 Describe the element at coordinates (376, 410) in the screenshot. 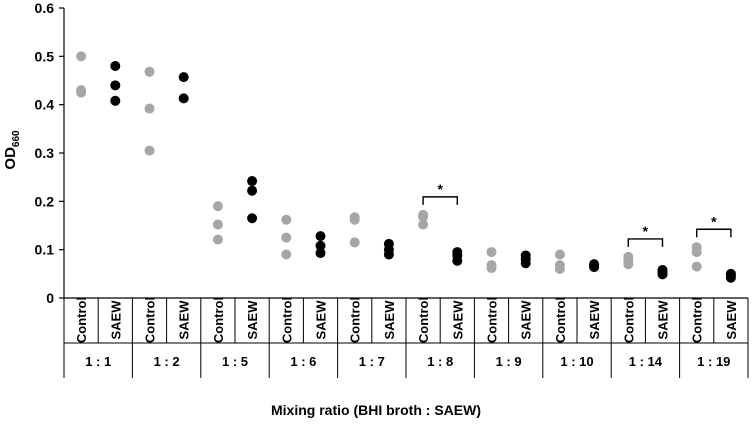

I see `x-axis-label: Mixing ratio (BHI broth : SAEW)` at that location.